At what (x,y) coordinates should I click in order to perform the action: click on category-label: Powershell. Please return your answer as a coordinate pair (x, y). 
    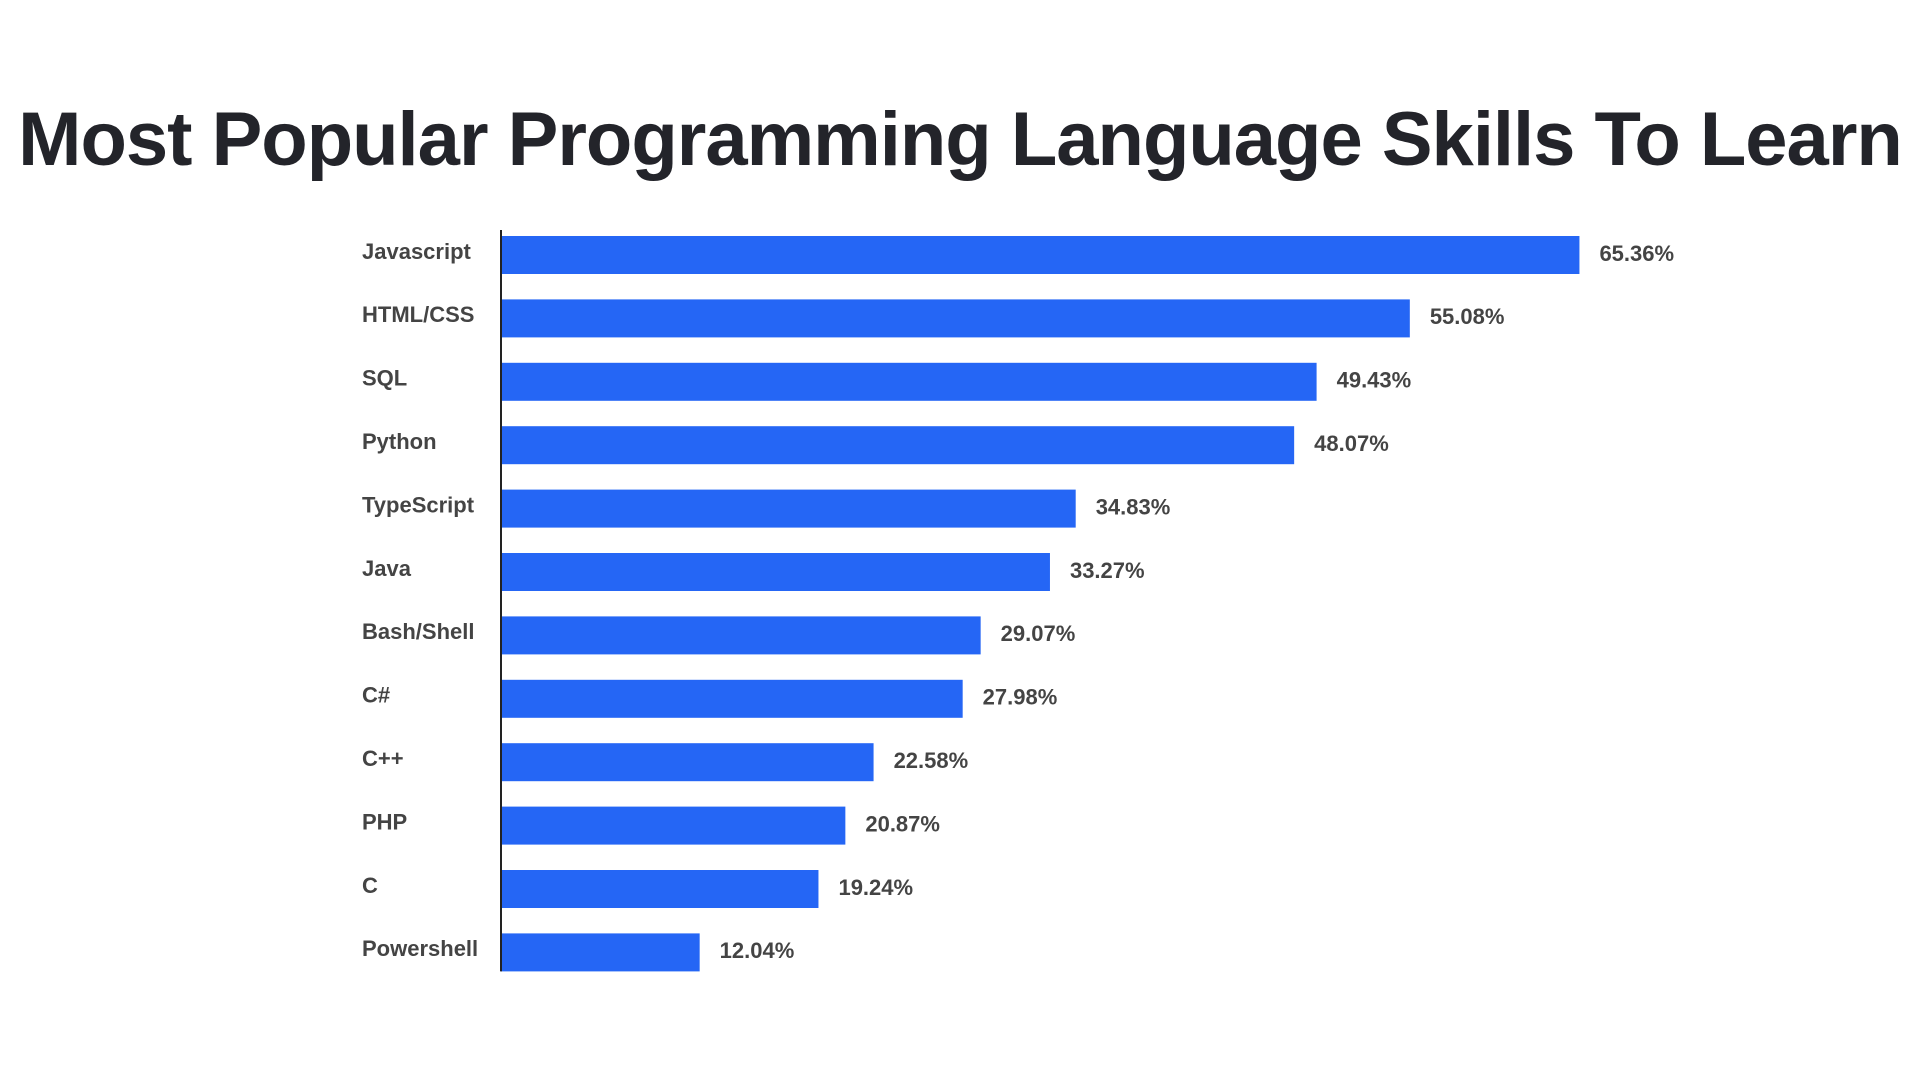
    Looking at the image, I should click on (420, 948).